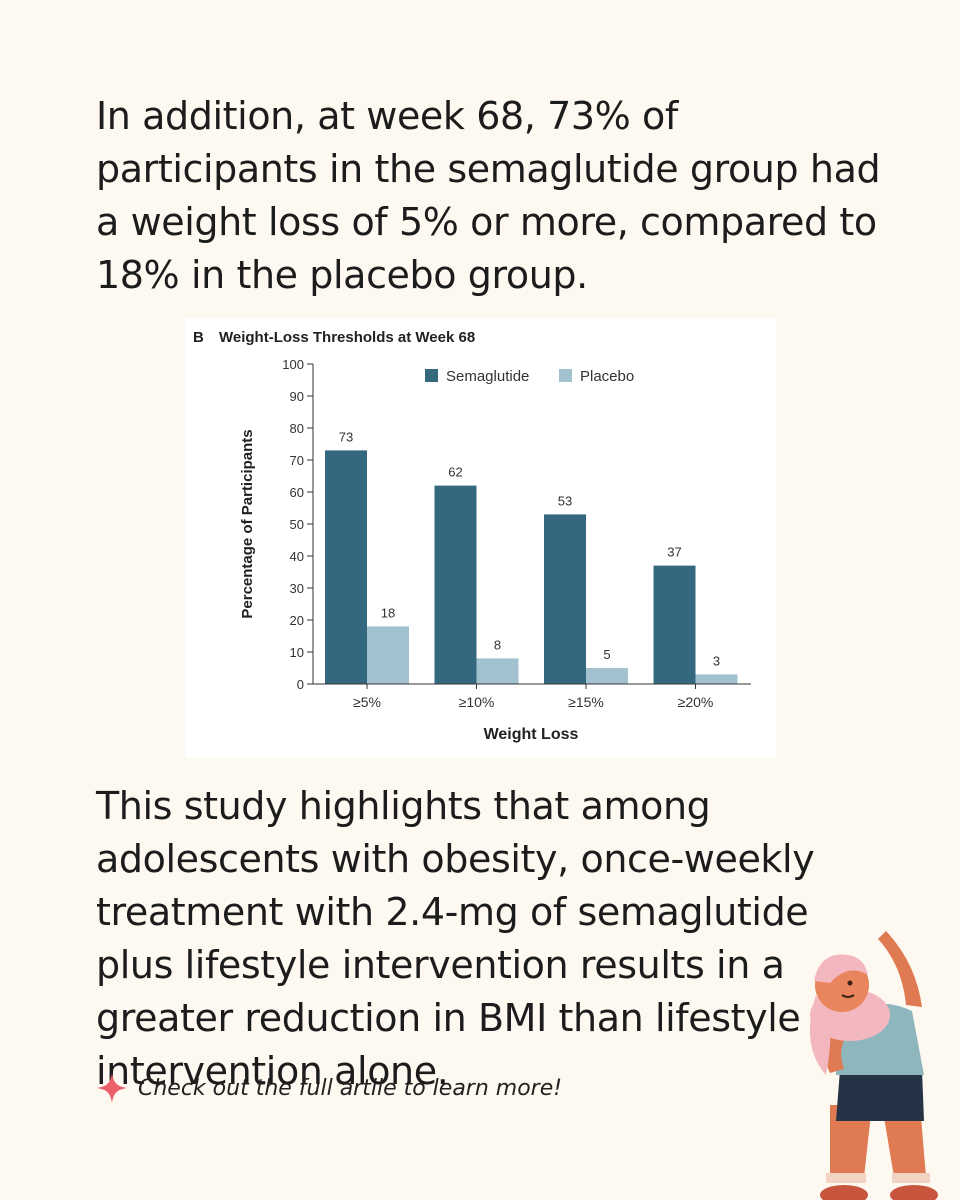 This screenshot has width=960, height=1200. Describe the element at coordinates (112, 1088) in the screenshot. I see `sparkle-icon` at that location.